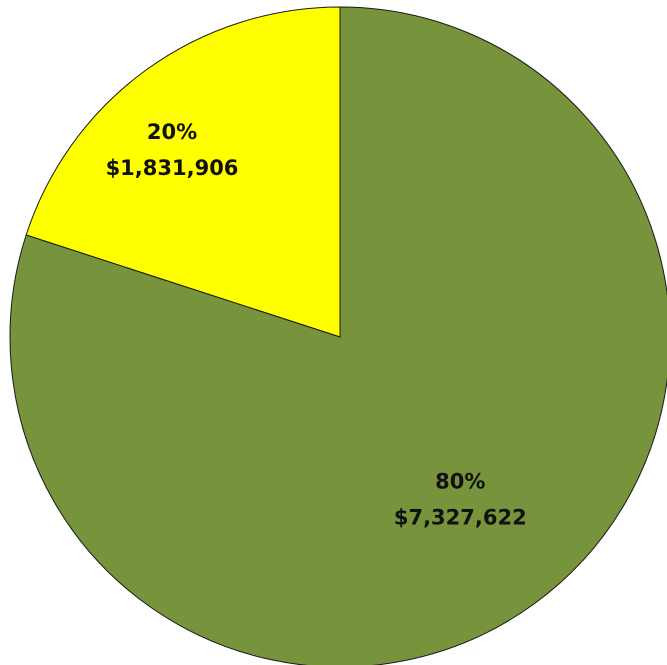 The width and height of the screenshot is (667, 665). I want to click on slice-1-percent-label: 20%, so click(172, 132).